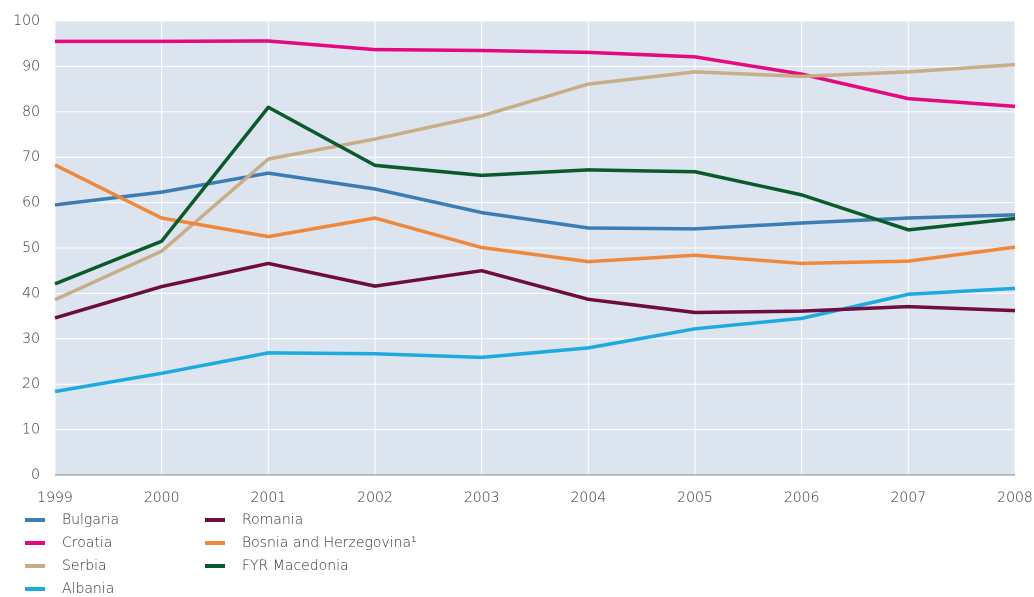 The height and width of the screenshot is (597, 1034). I want to click on legend-label: Albania, so click(88, 589).